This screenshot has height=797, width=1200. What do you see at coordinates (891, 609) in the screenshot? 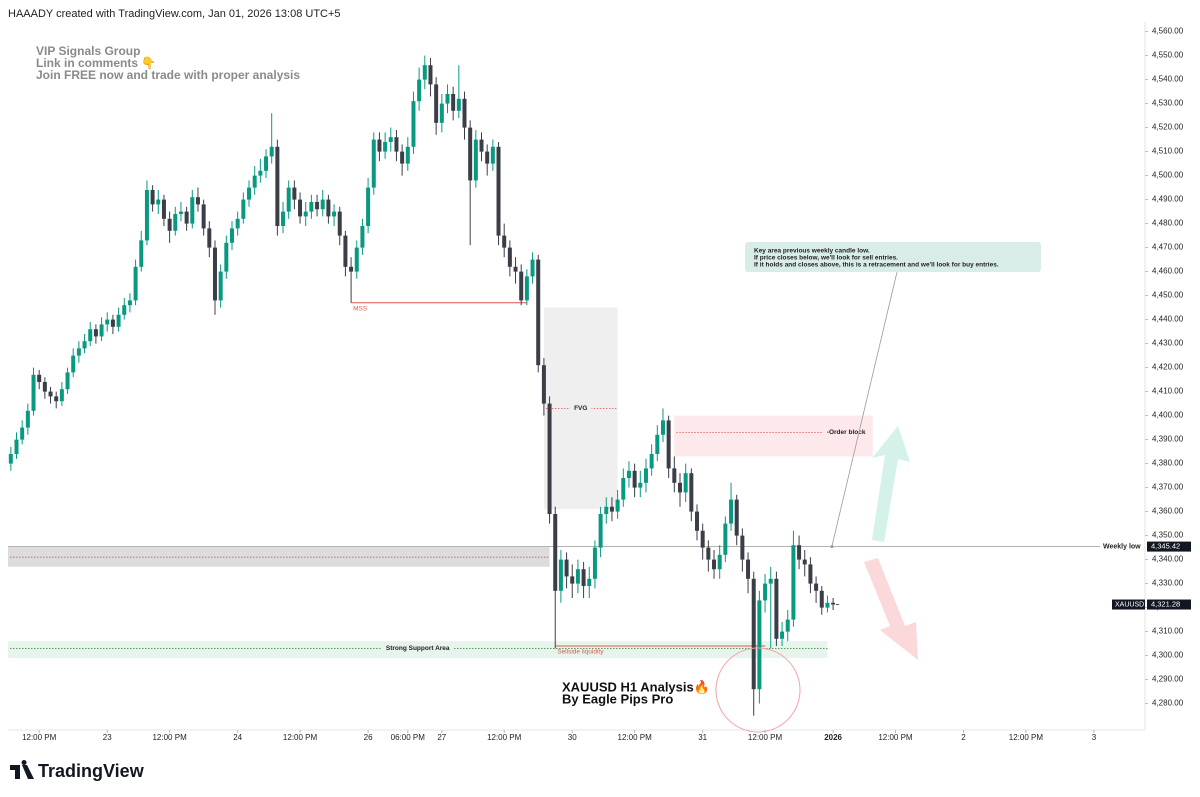
I see `bearish-arrow` at bounding box center [891, 609].